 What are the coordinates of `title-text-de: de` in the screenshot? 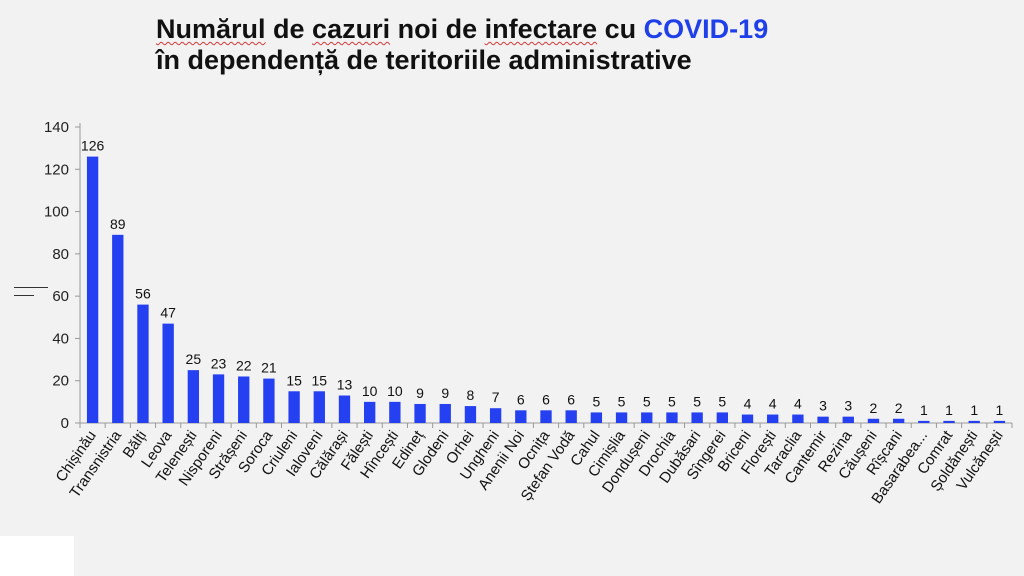 It's located at (289, 29).